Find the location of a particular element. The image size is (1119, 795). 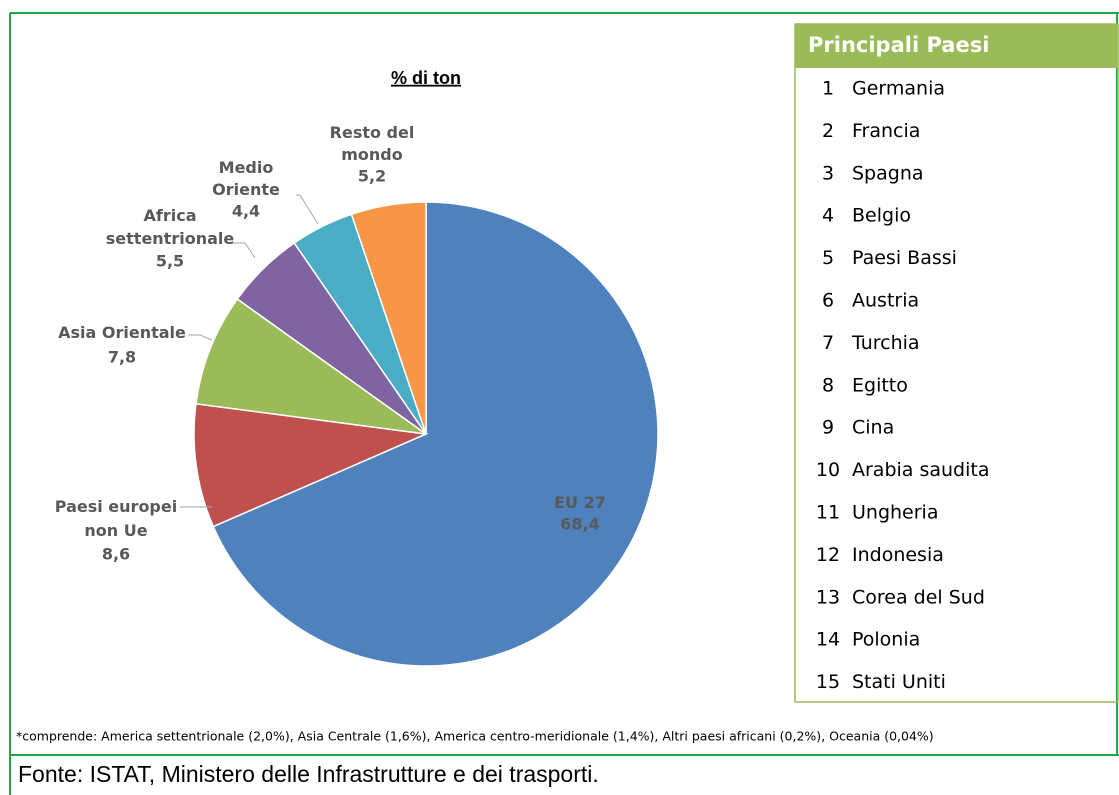

country: Turchia is located at coordinates (885, 343).